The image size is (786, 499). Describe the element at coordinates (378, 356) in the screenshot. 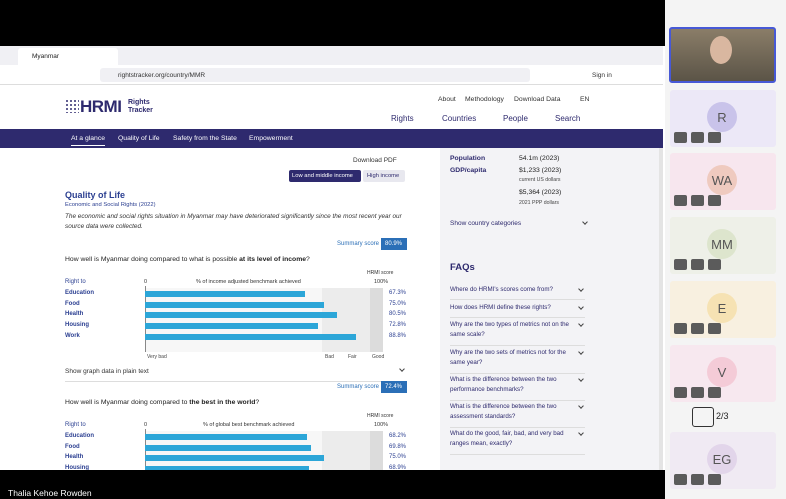

I see `band-label: Good` at that location.